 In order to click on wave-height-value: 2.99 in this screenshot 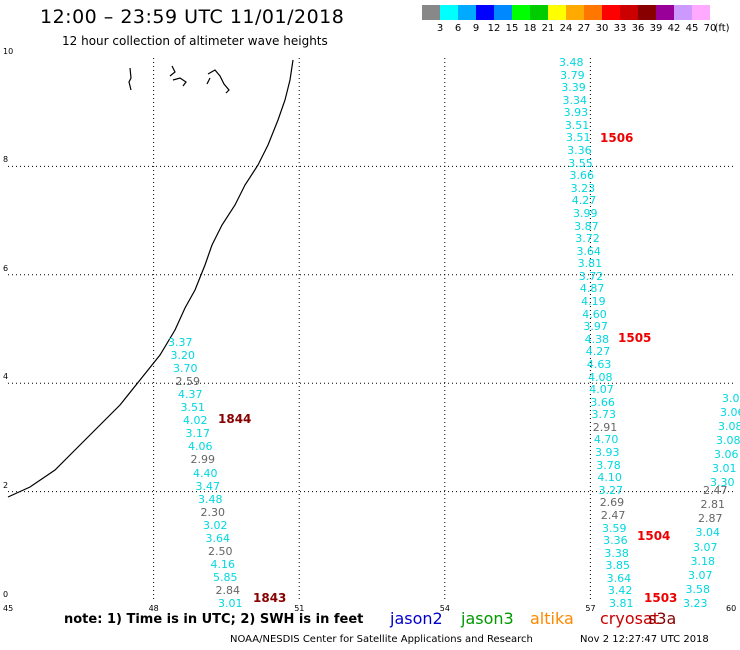, I will do `click(203, 460)`.